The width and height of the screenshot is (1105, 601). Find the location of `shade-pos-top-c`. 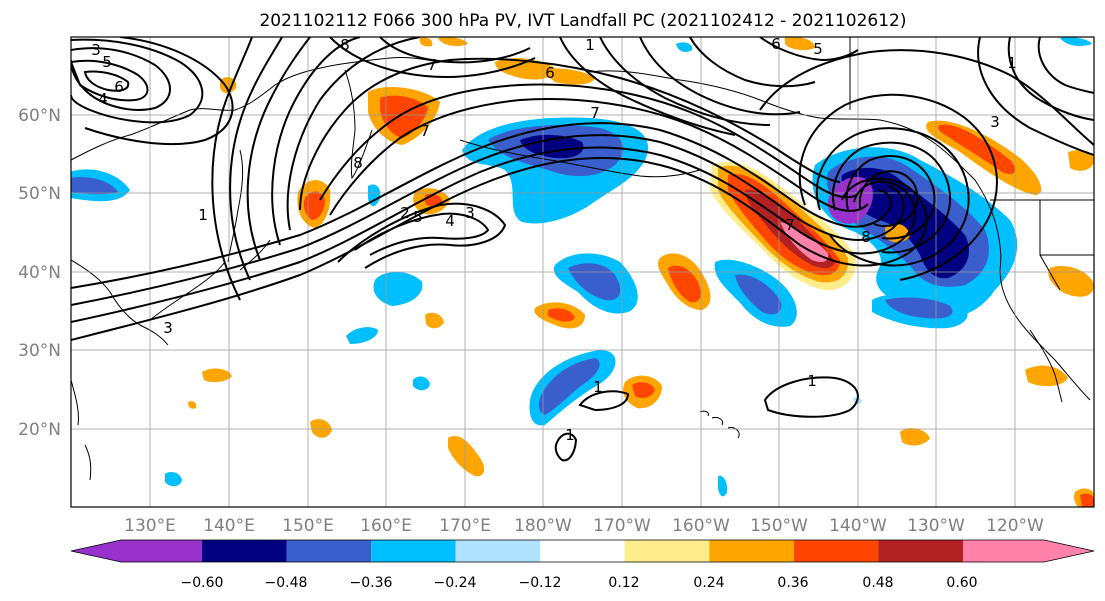

shade-pos-top-c is located at coordinates (453, 41).